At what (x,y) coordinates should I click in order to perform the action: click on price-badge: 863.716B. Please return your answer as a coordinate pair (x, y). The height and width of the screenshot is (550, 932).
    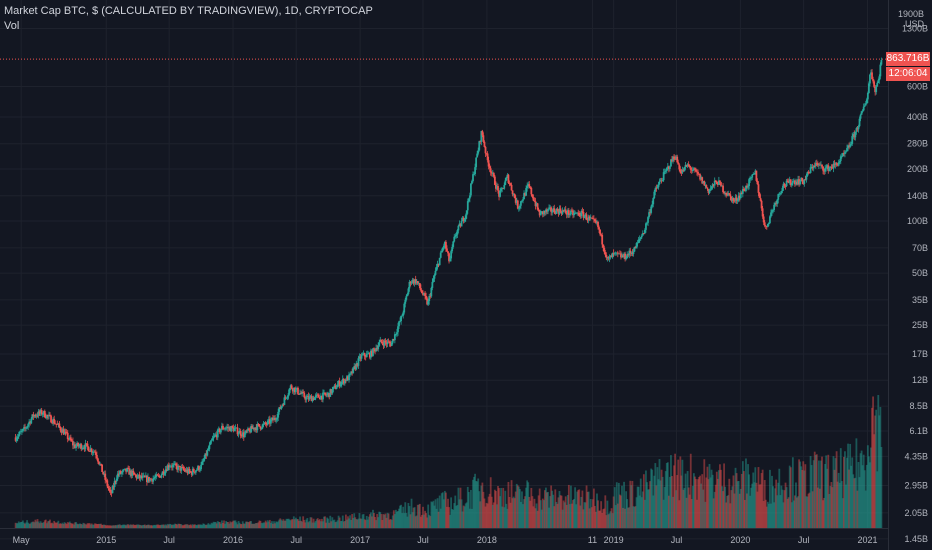
    Looking at the image, I should click on (908, 59).